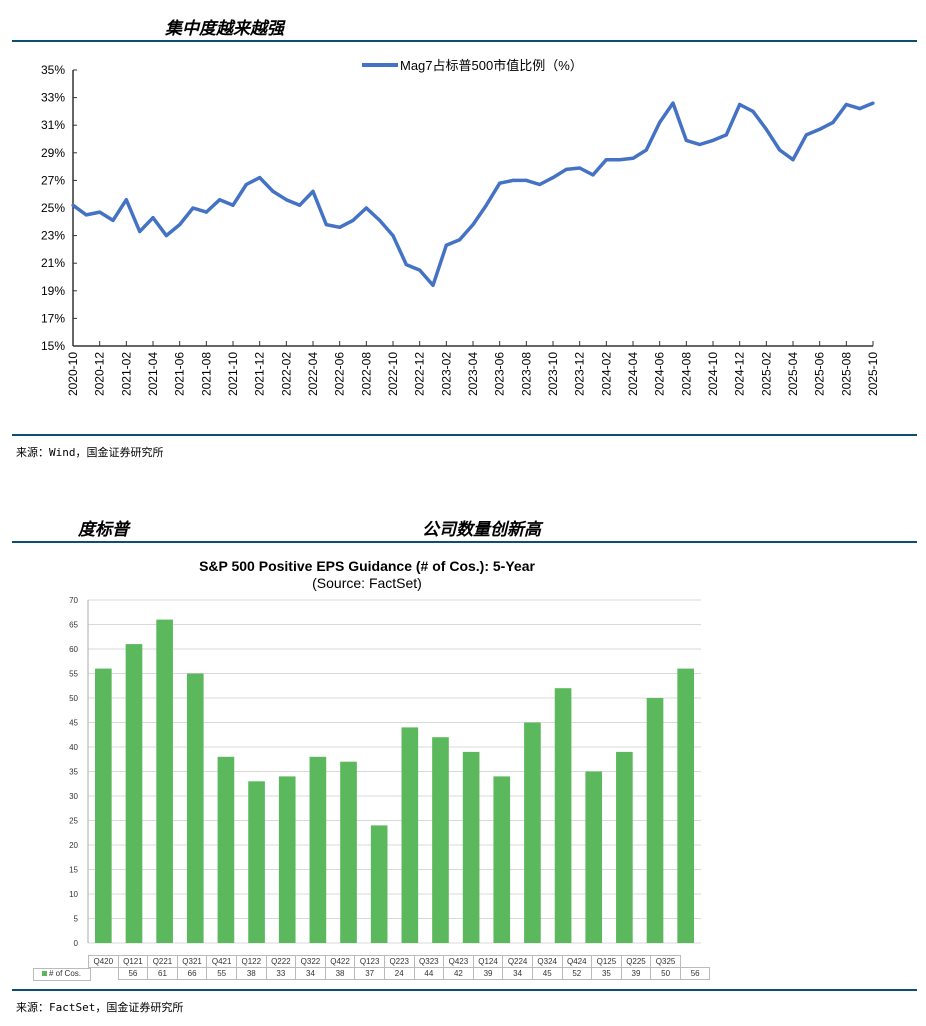  What do you see at coordinates (440, 840) in the screenshot?
I see `bar-Q323` at bounding box center [440, 840].